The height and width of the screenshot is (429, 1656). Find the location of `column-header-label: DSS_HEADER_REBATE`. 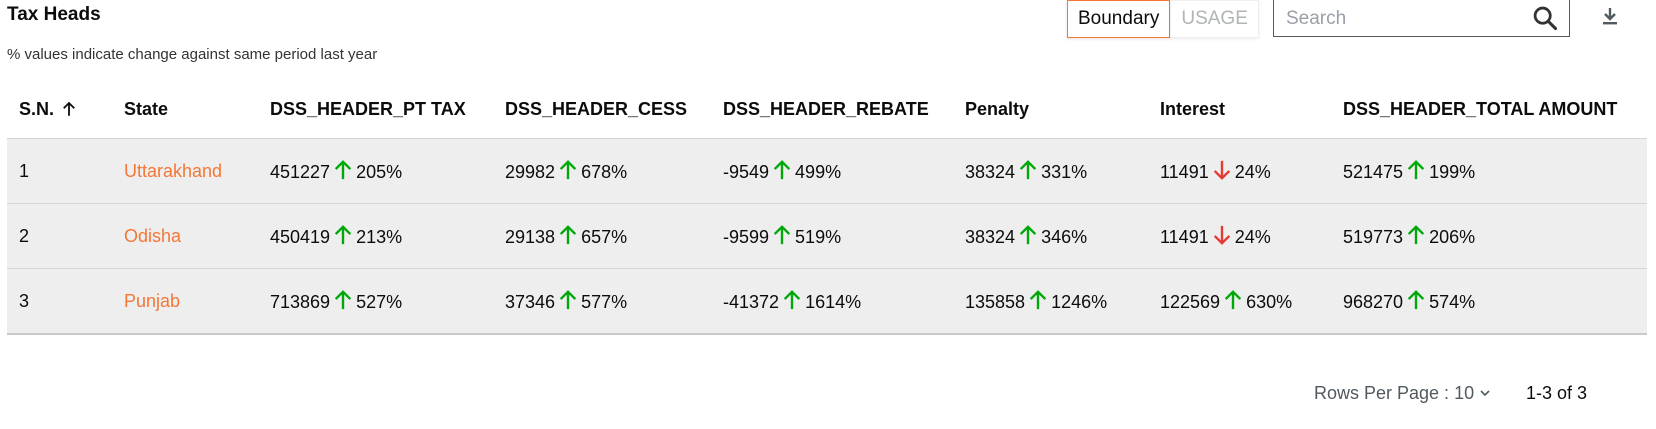

column-header-label: DSS_HEADER_REBATE is located at coordinates (826, 108).